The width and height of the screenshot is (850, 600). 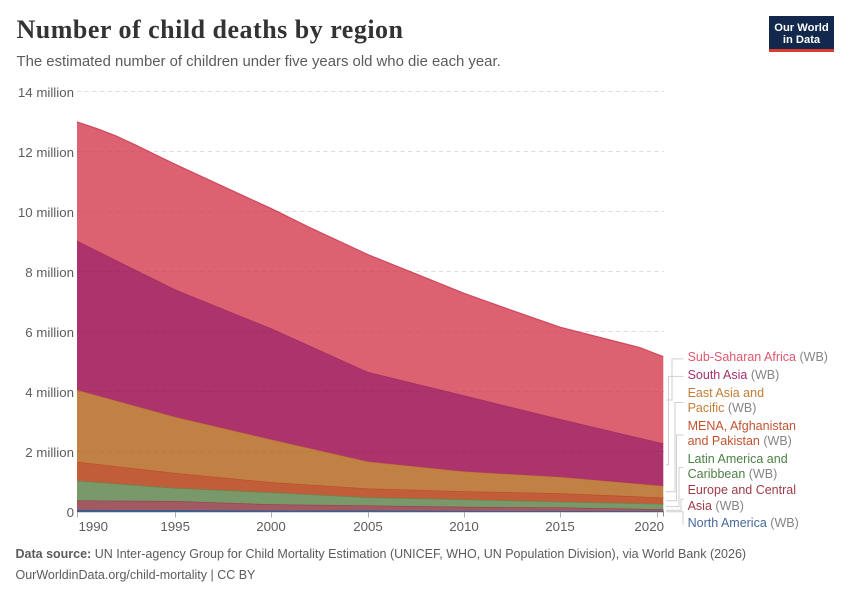 I want to click on svg-text: 4 million, so click(x=49, y=392).